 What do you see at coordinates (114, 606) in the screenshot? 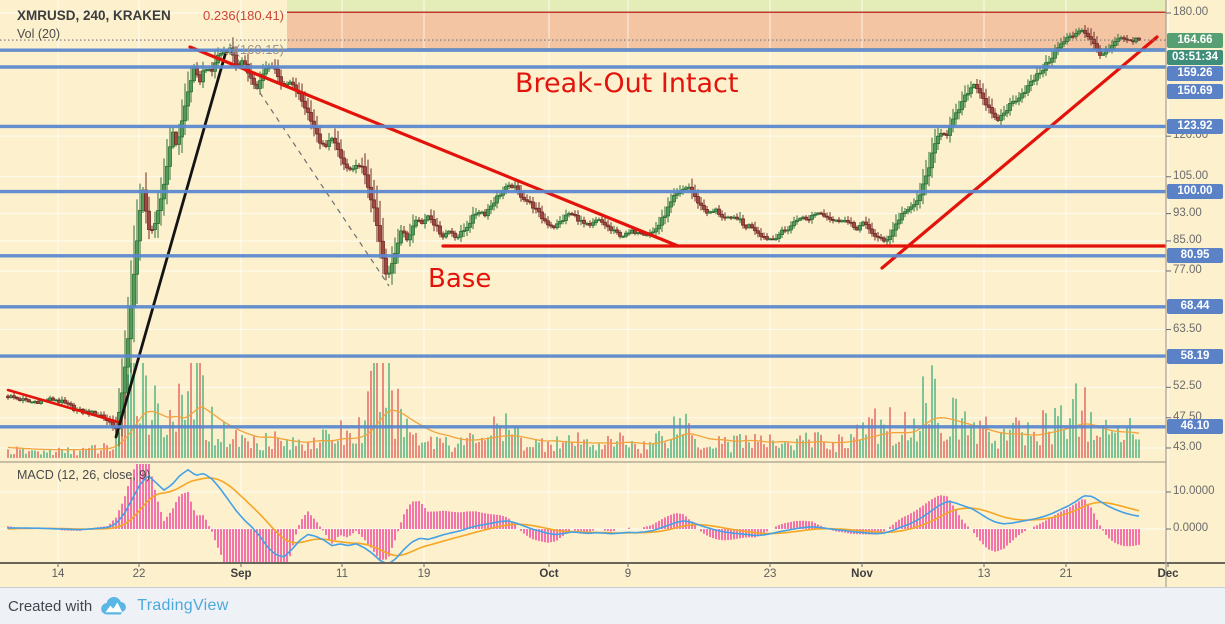
I see `tradingview-logo-icon` at bounding box center [114, 606].